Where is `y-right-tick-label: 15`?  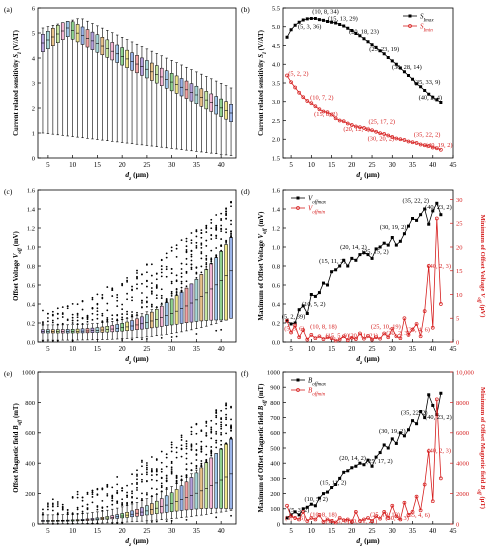
y-right-tick-label: 15 is located at coordinates (459, 271).